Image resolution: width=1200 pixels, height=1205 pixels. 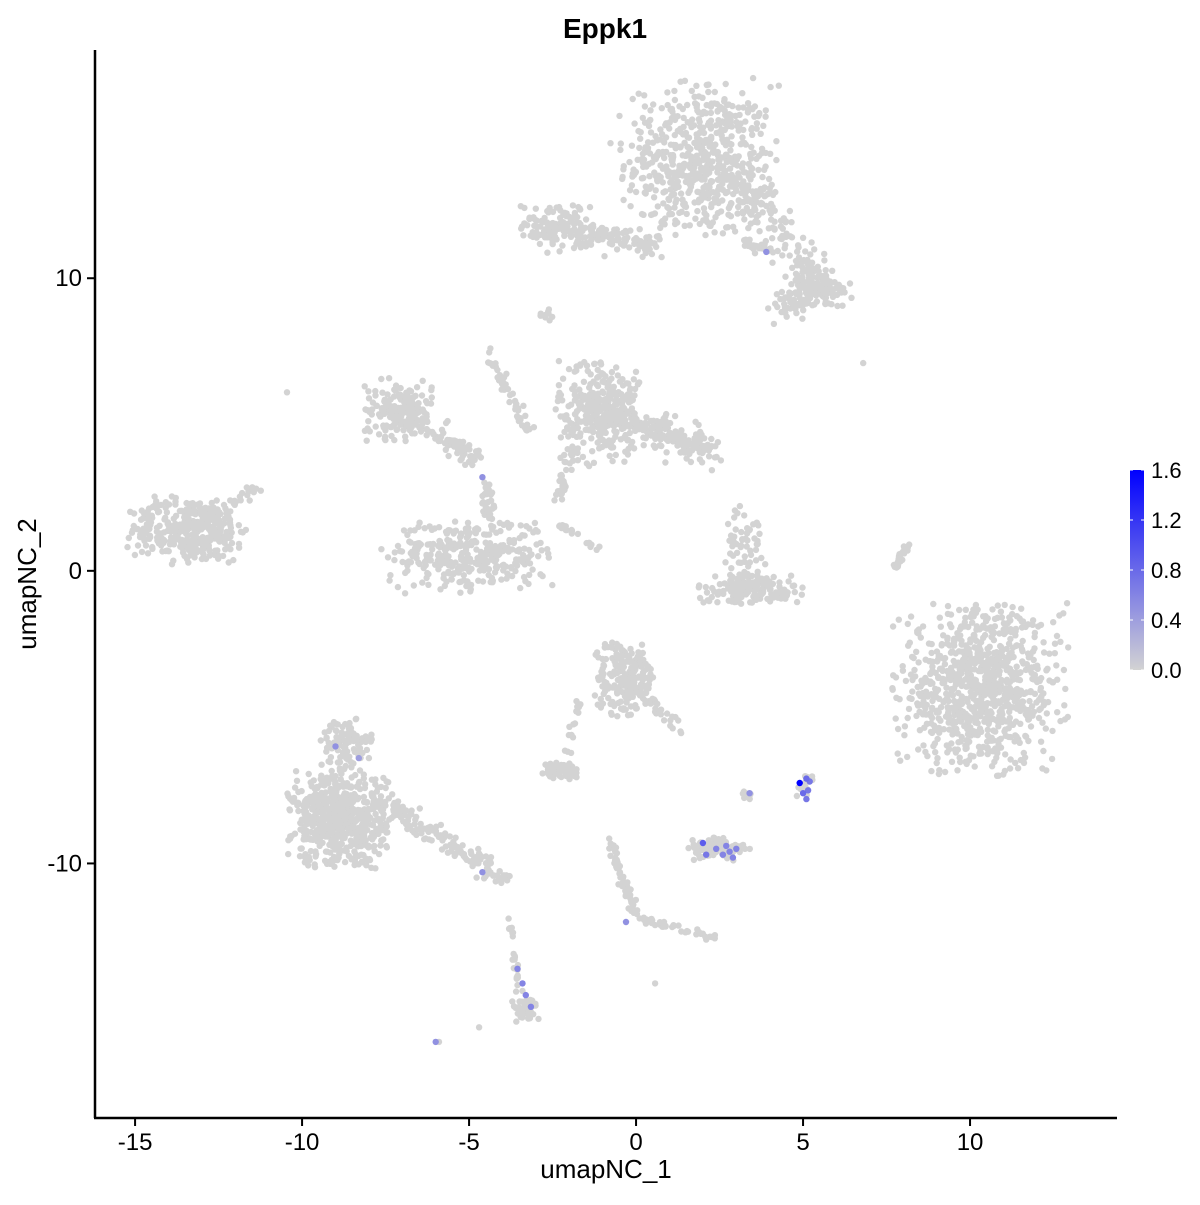 What do you see at coordinates (605, 28) in the screenshot?
I see `chart-title: Eppk1` at bounding box center [605, 28].